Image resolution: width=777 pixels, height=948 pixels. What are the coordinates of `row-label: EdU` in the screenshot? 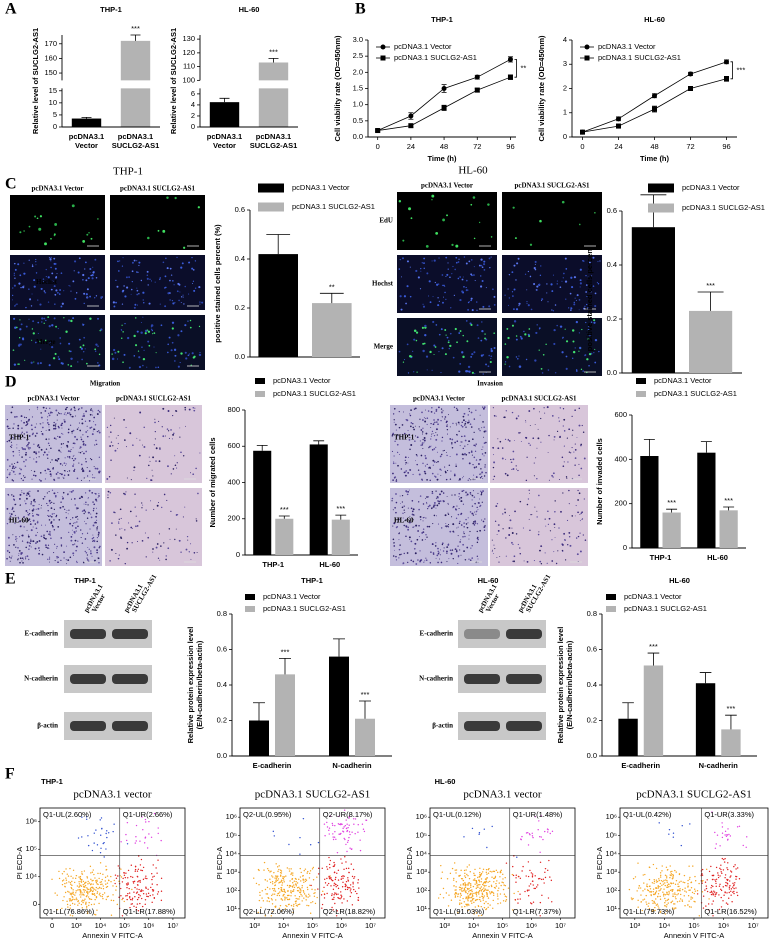 It's located at (43, 222).